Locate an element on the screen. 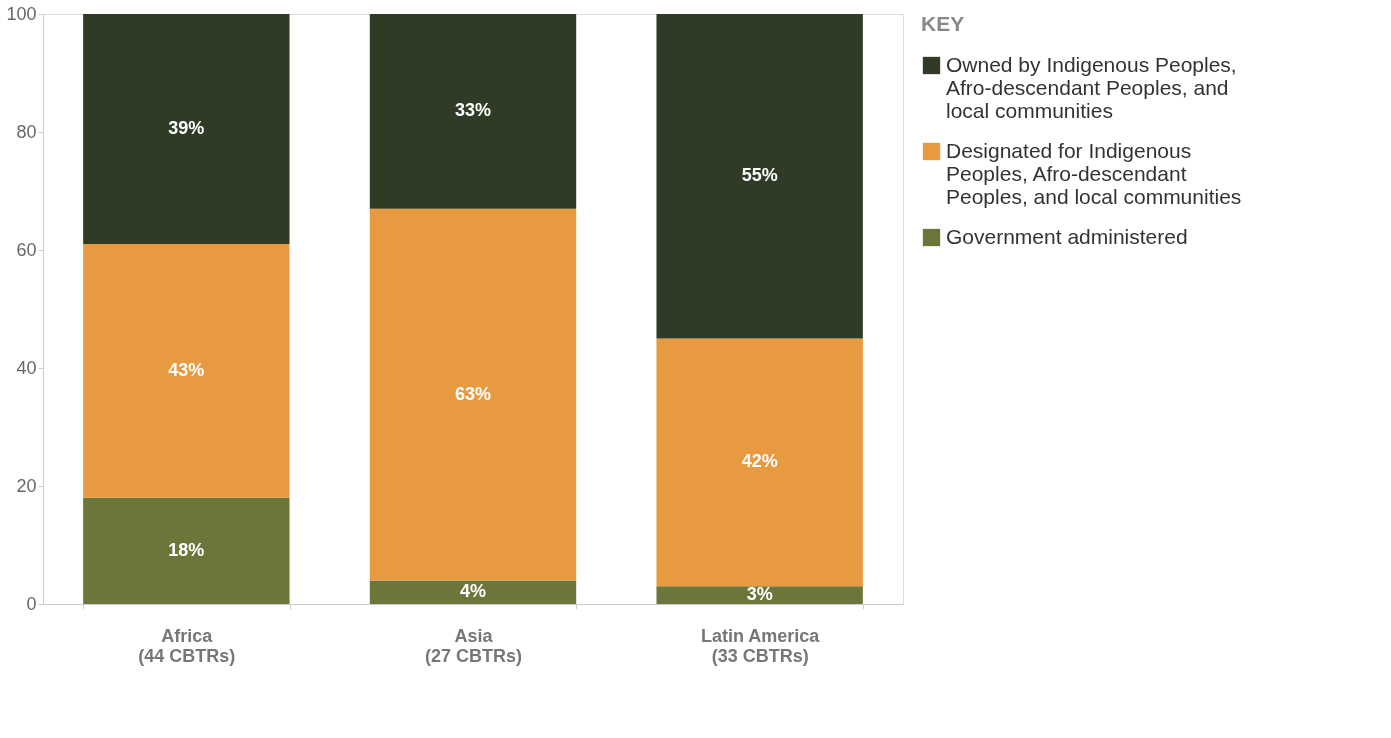  y-tick-label: 100 is located at coordinates (21, 13).